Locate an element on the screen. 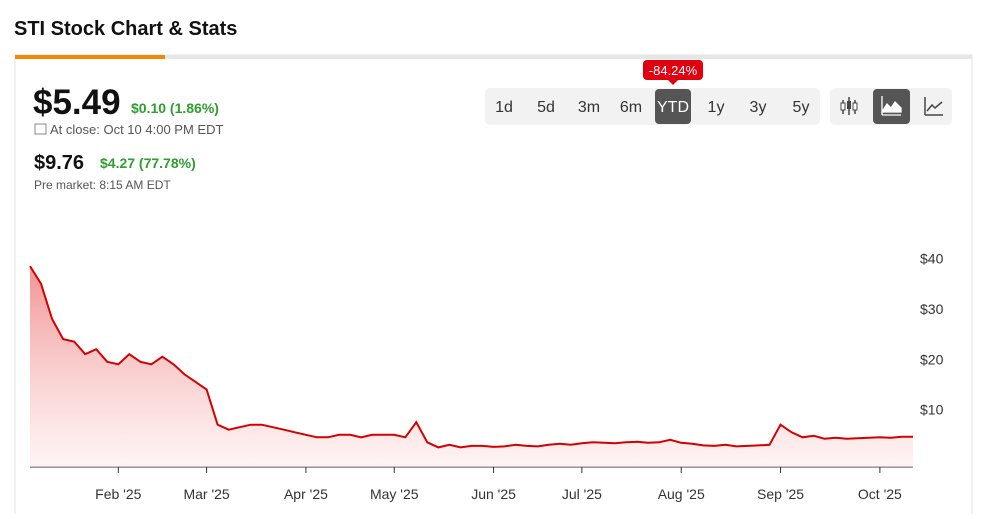 The width and height of the screenshot is (985, 519). range-button: 1y is located at coordinates (716, 107).